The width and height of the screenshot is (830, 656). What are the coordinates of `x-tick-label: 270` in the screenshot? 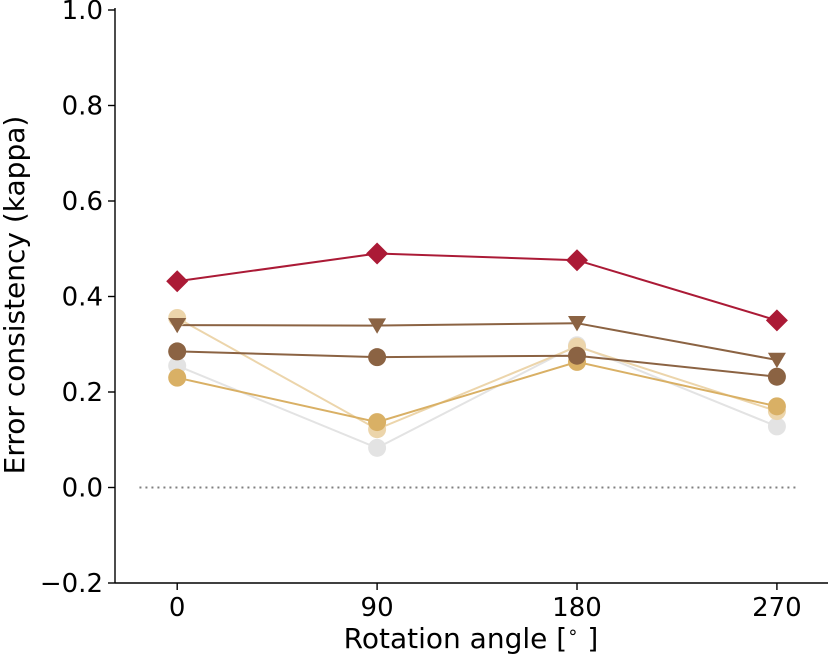 It's located at (777, 608).